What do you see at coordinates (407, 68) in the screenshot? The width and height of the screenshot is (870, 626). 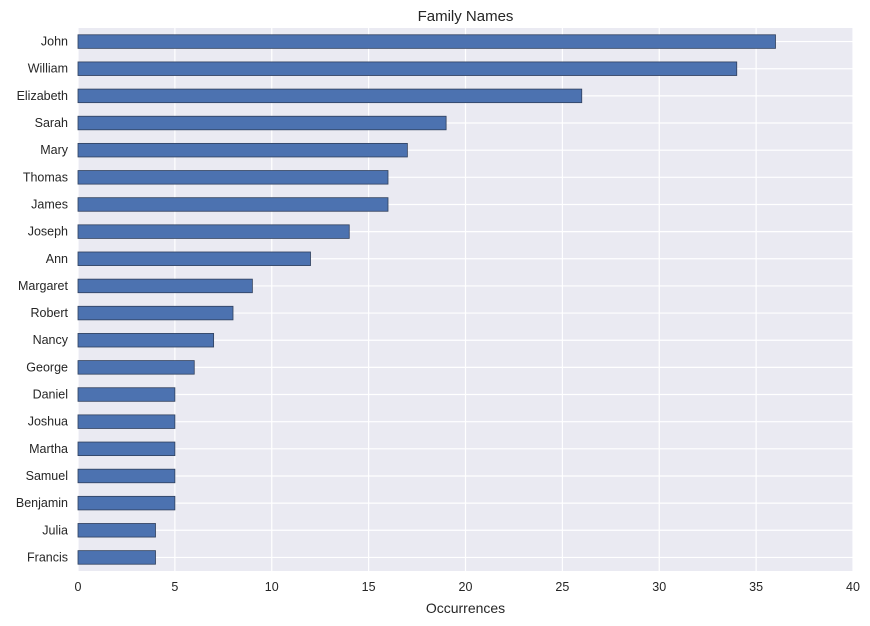 I see `bar-william` at bounding box center [407, 68].